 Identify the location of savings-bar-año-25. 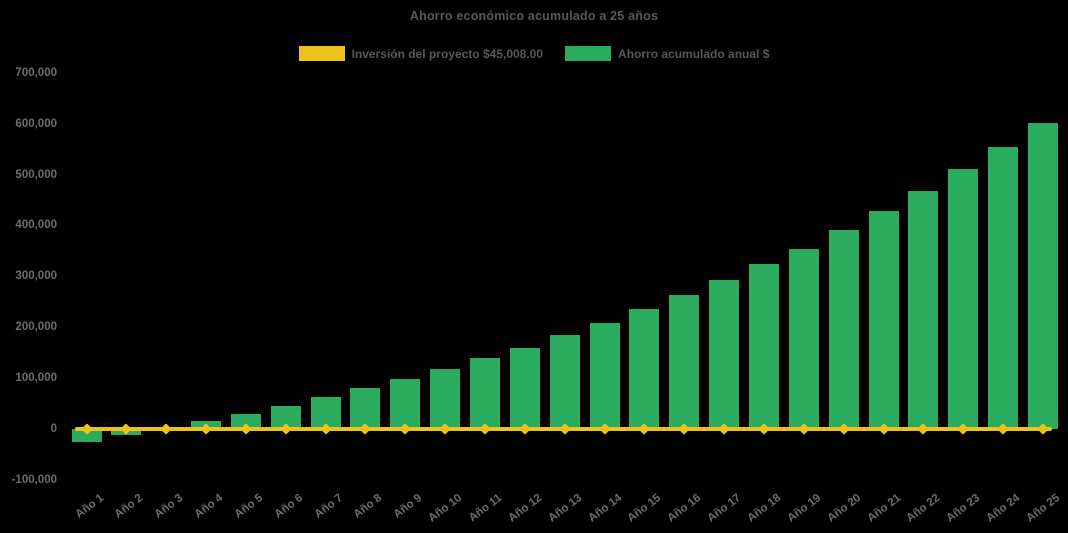
(1042, 275).